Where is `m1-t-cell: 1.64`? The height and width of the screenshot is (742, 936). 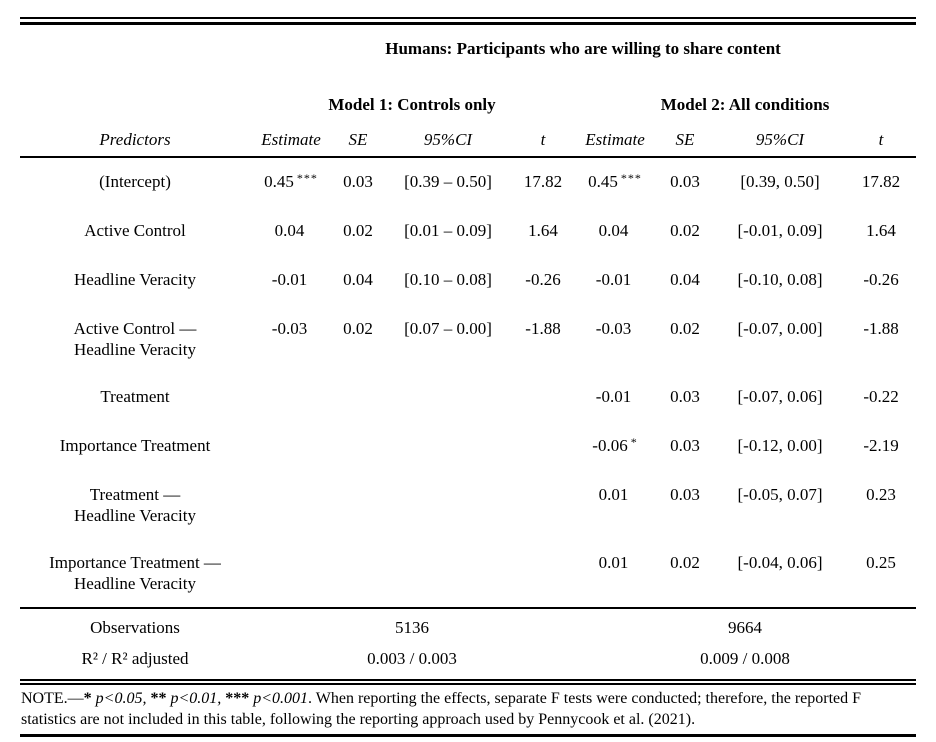 m1-t-cell: 1.64 is located at coordinates (543, 230).